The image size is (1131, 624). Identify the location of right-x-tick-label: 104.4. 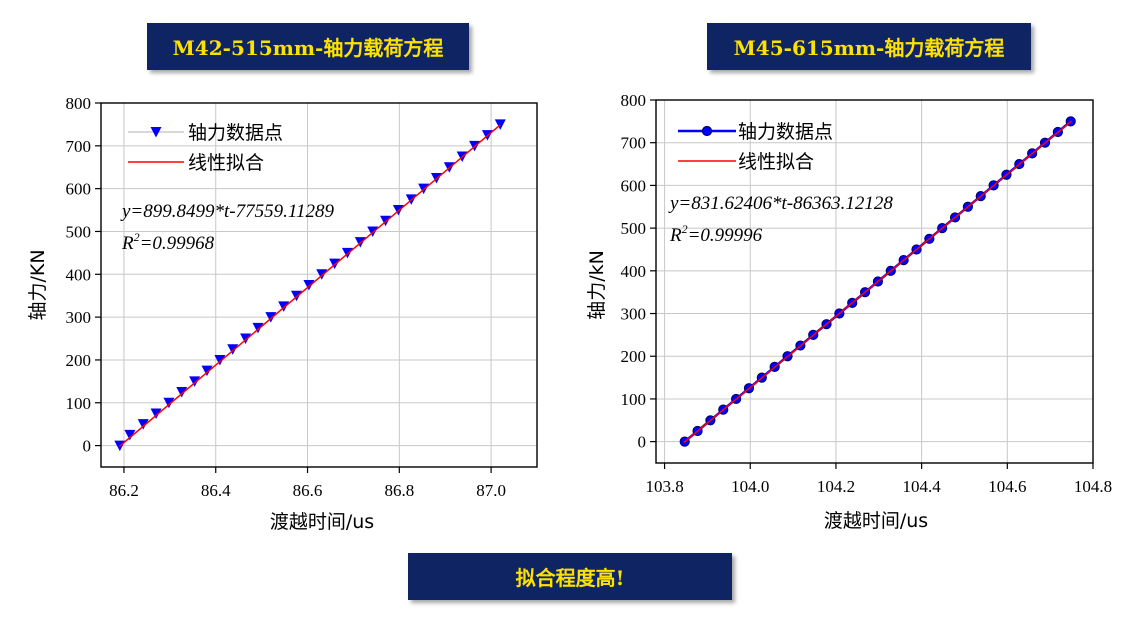
(922, 486).